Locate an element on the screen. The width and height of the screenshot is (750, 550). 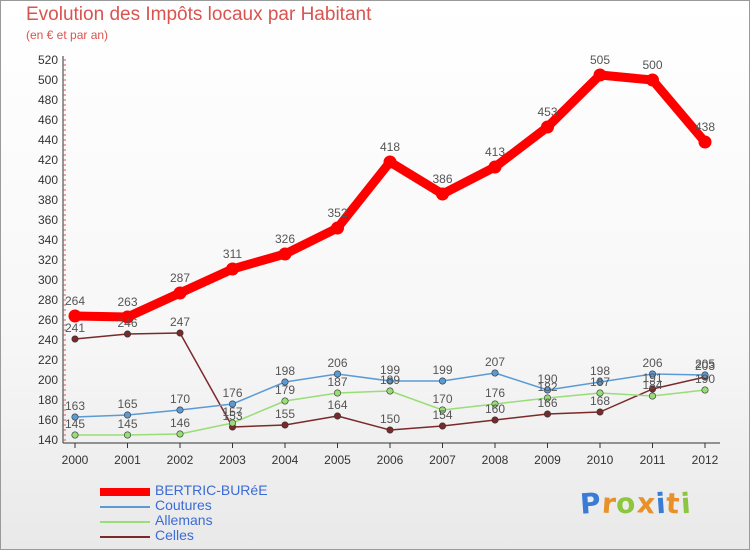
data-label: 505 is located at coordinates (600, 60).